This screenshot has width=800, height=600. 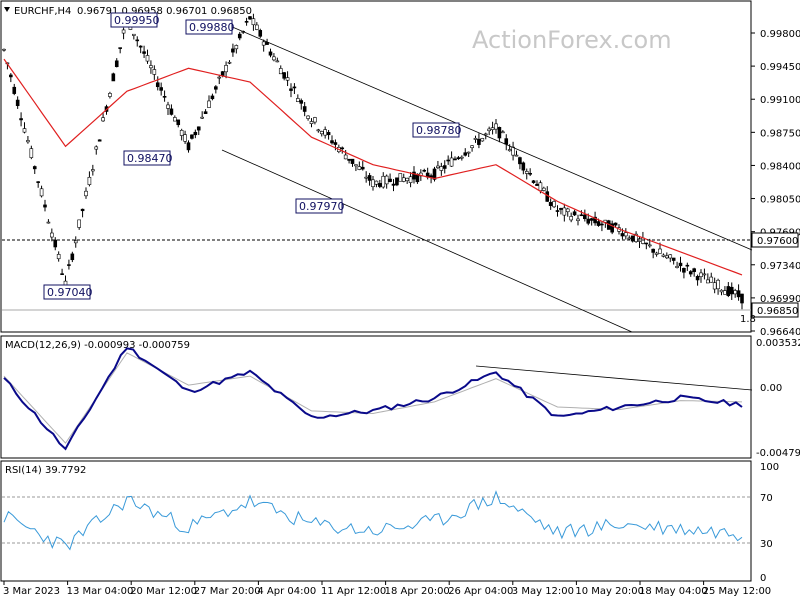 What do you see at coordinates (68, 292) in the screenshot?
I see `marker-0-97040: 0.97040` at bounding box center [68, 292].